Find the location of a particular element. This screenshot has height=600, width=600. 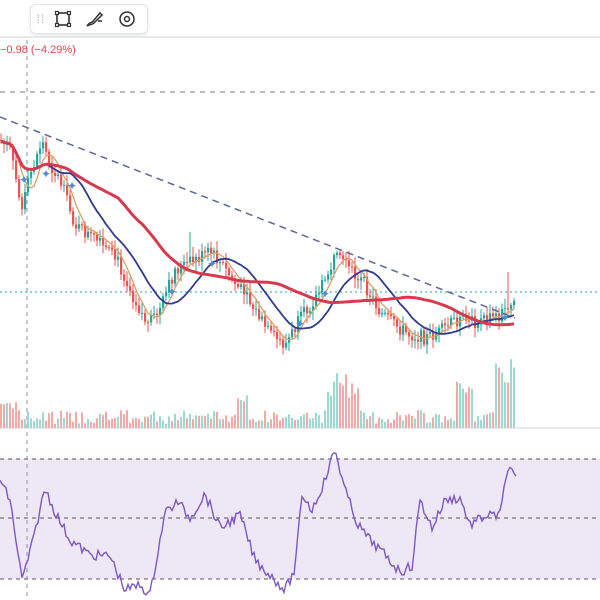

crossover-marker-5: ✦ is located at coordinates (300, 324).